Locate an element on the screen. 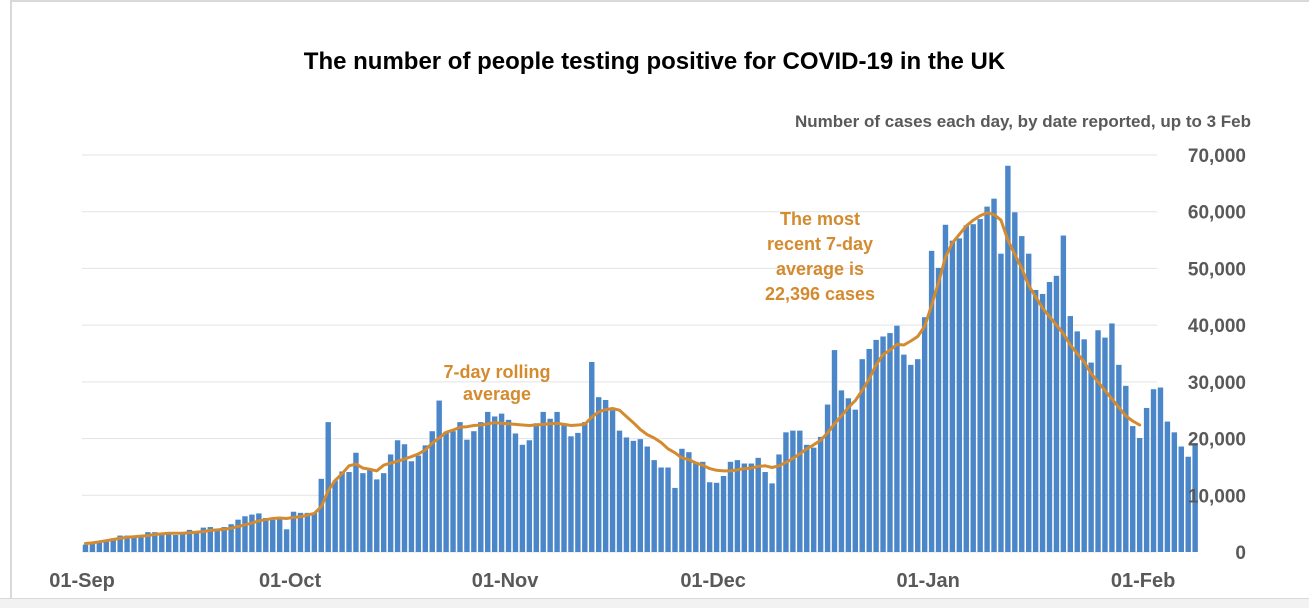 The height and width of the screenshot is (608, 1309). x-tick-label: 01-Feb is located at coordinates (1143, 581).